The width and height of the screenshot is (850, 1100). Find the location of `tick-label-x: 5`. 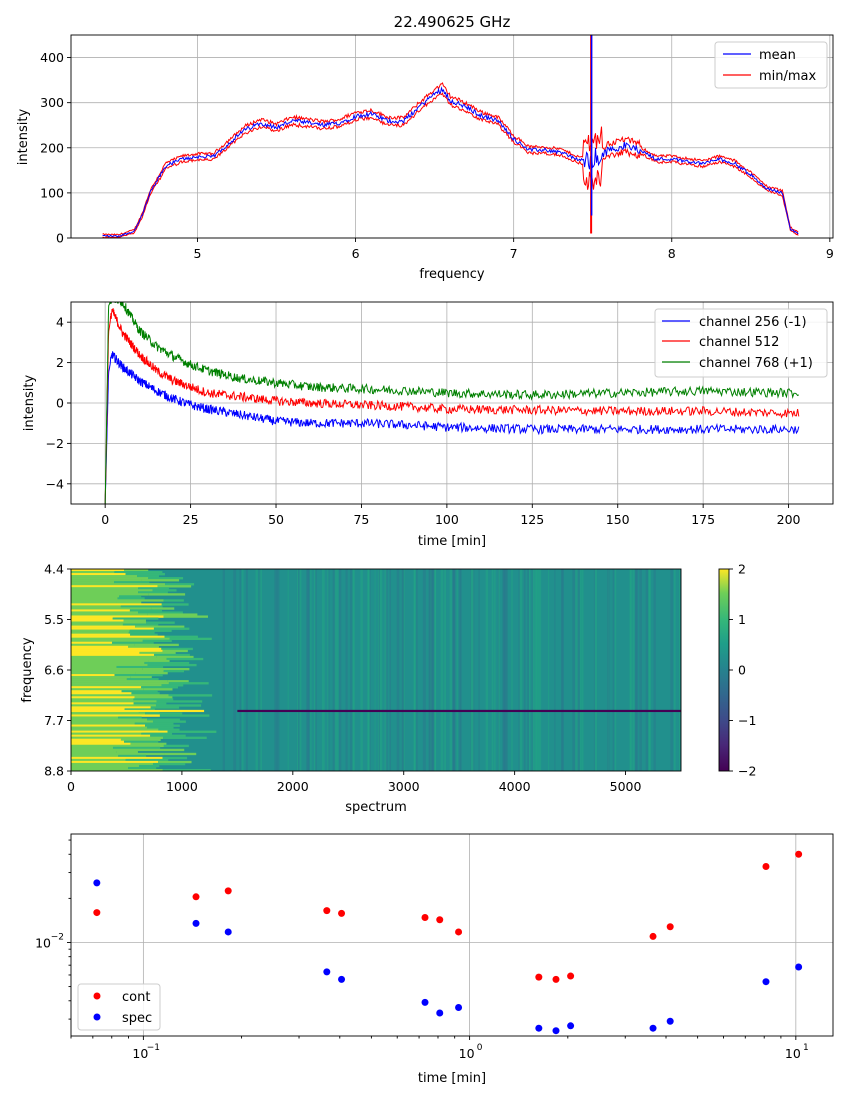

tick-label-x: 5 is located at coordinates (197, 253).